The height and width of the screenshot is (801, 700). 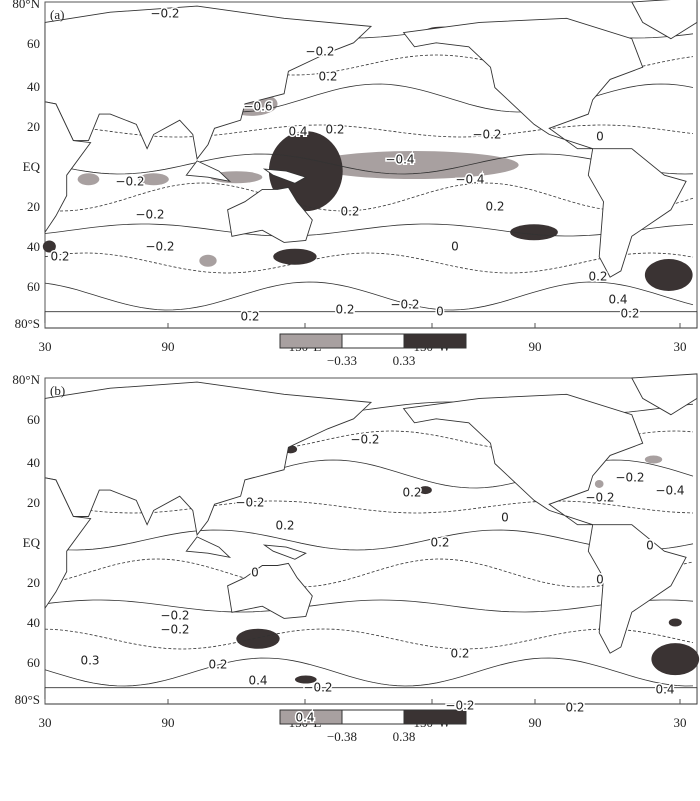 I want to click on colorbar-label: −0.38, so click(x=342, y=736).